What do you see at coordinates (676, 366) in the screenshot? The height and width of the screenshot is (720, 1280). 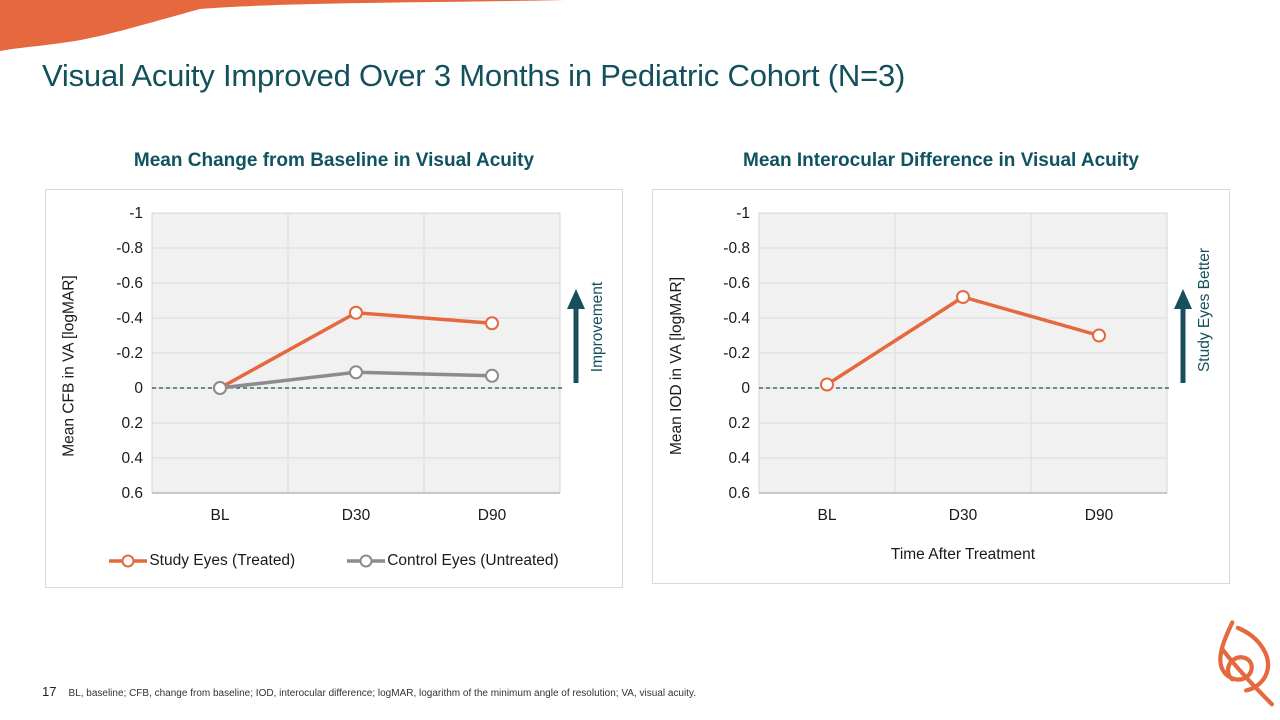 I see `iod-y-axis-label: Mean IOD in VA [logMAR]` at bounding box center [676, 366].